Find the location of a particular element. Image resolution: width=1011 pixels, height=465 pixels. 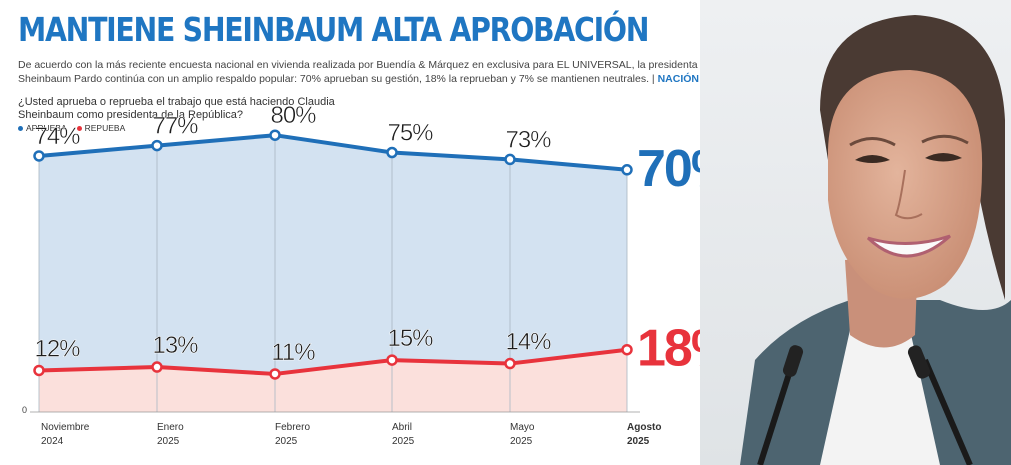

microphone-right-stem is located at coordinates (947, 411).